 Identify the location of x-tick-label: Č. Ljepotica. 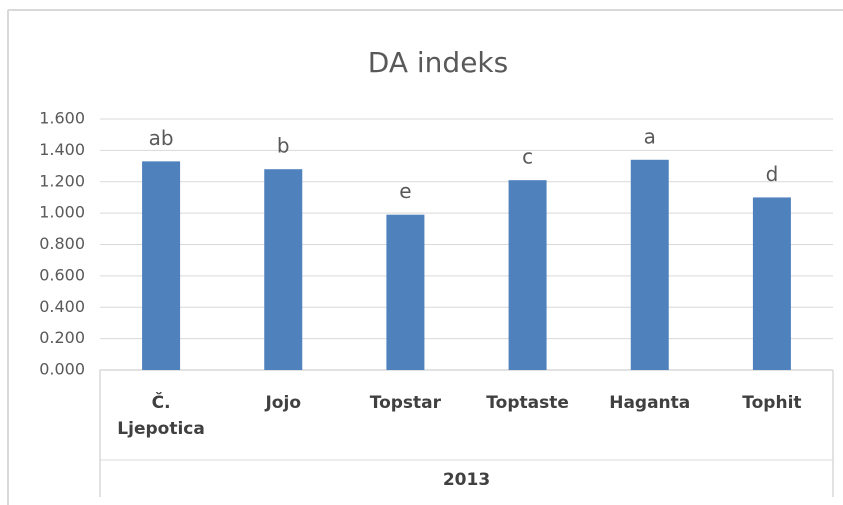
(161, 416).